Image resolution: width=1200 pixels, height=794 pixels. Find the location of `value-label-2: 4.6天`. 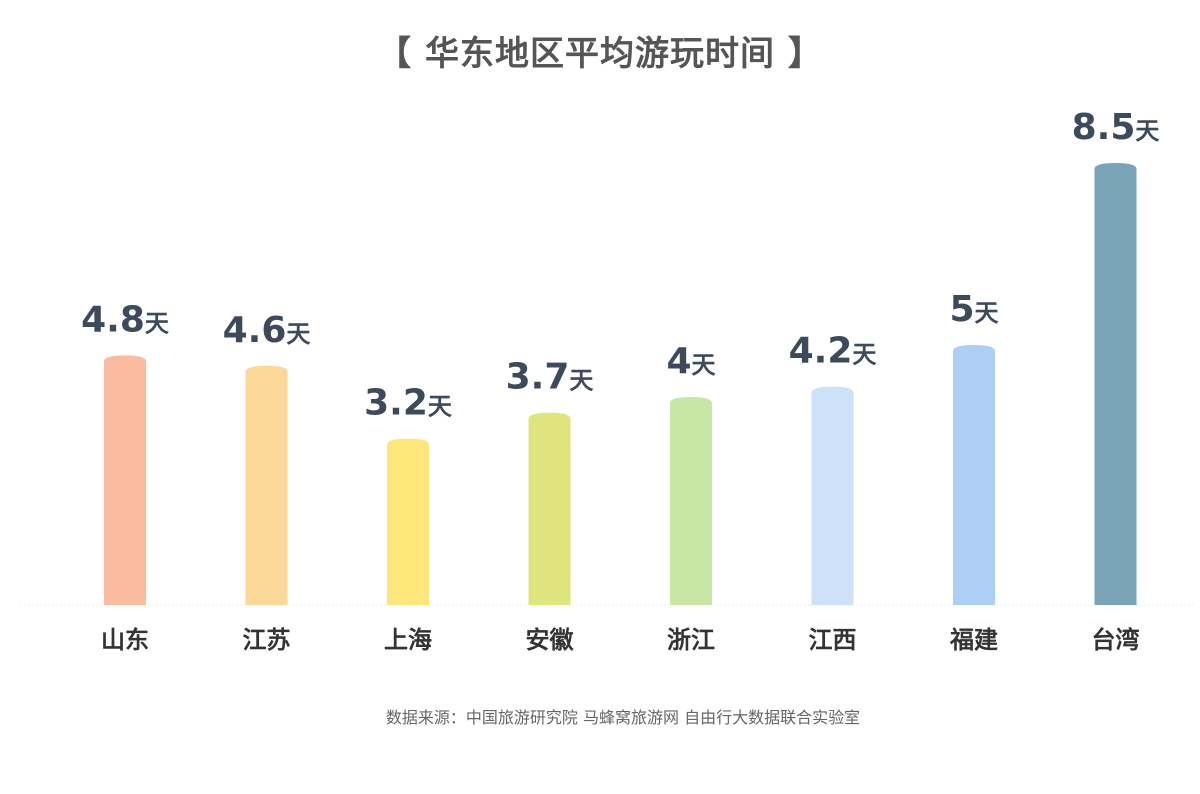

value-label-2: 4.6天 is located at coordinates (267, 330).